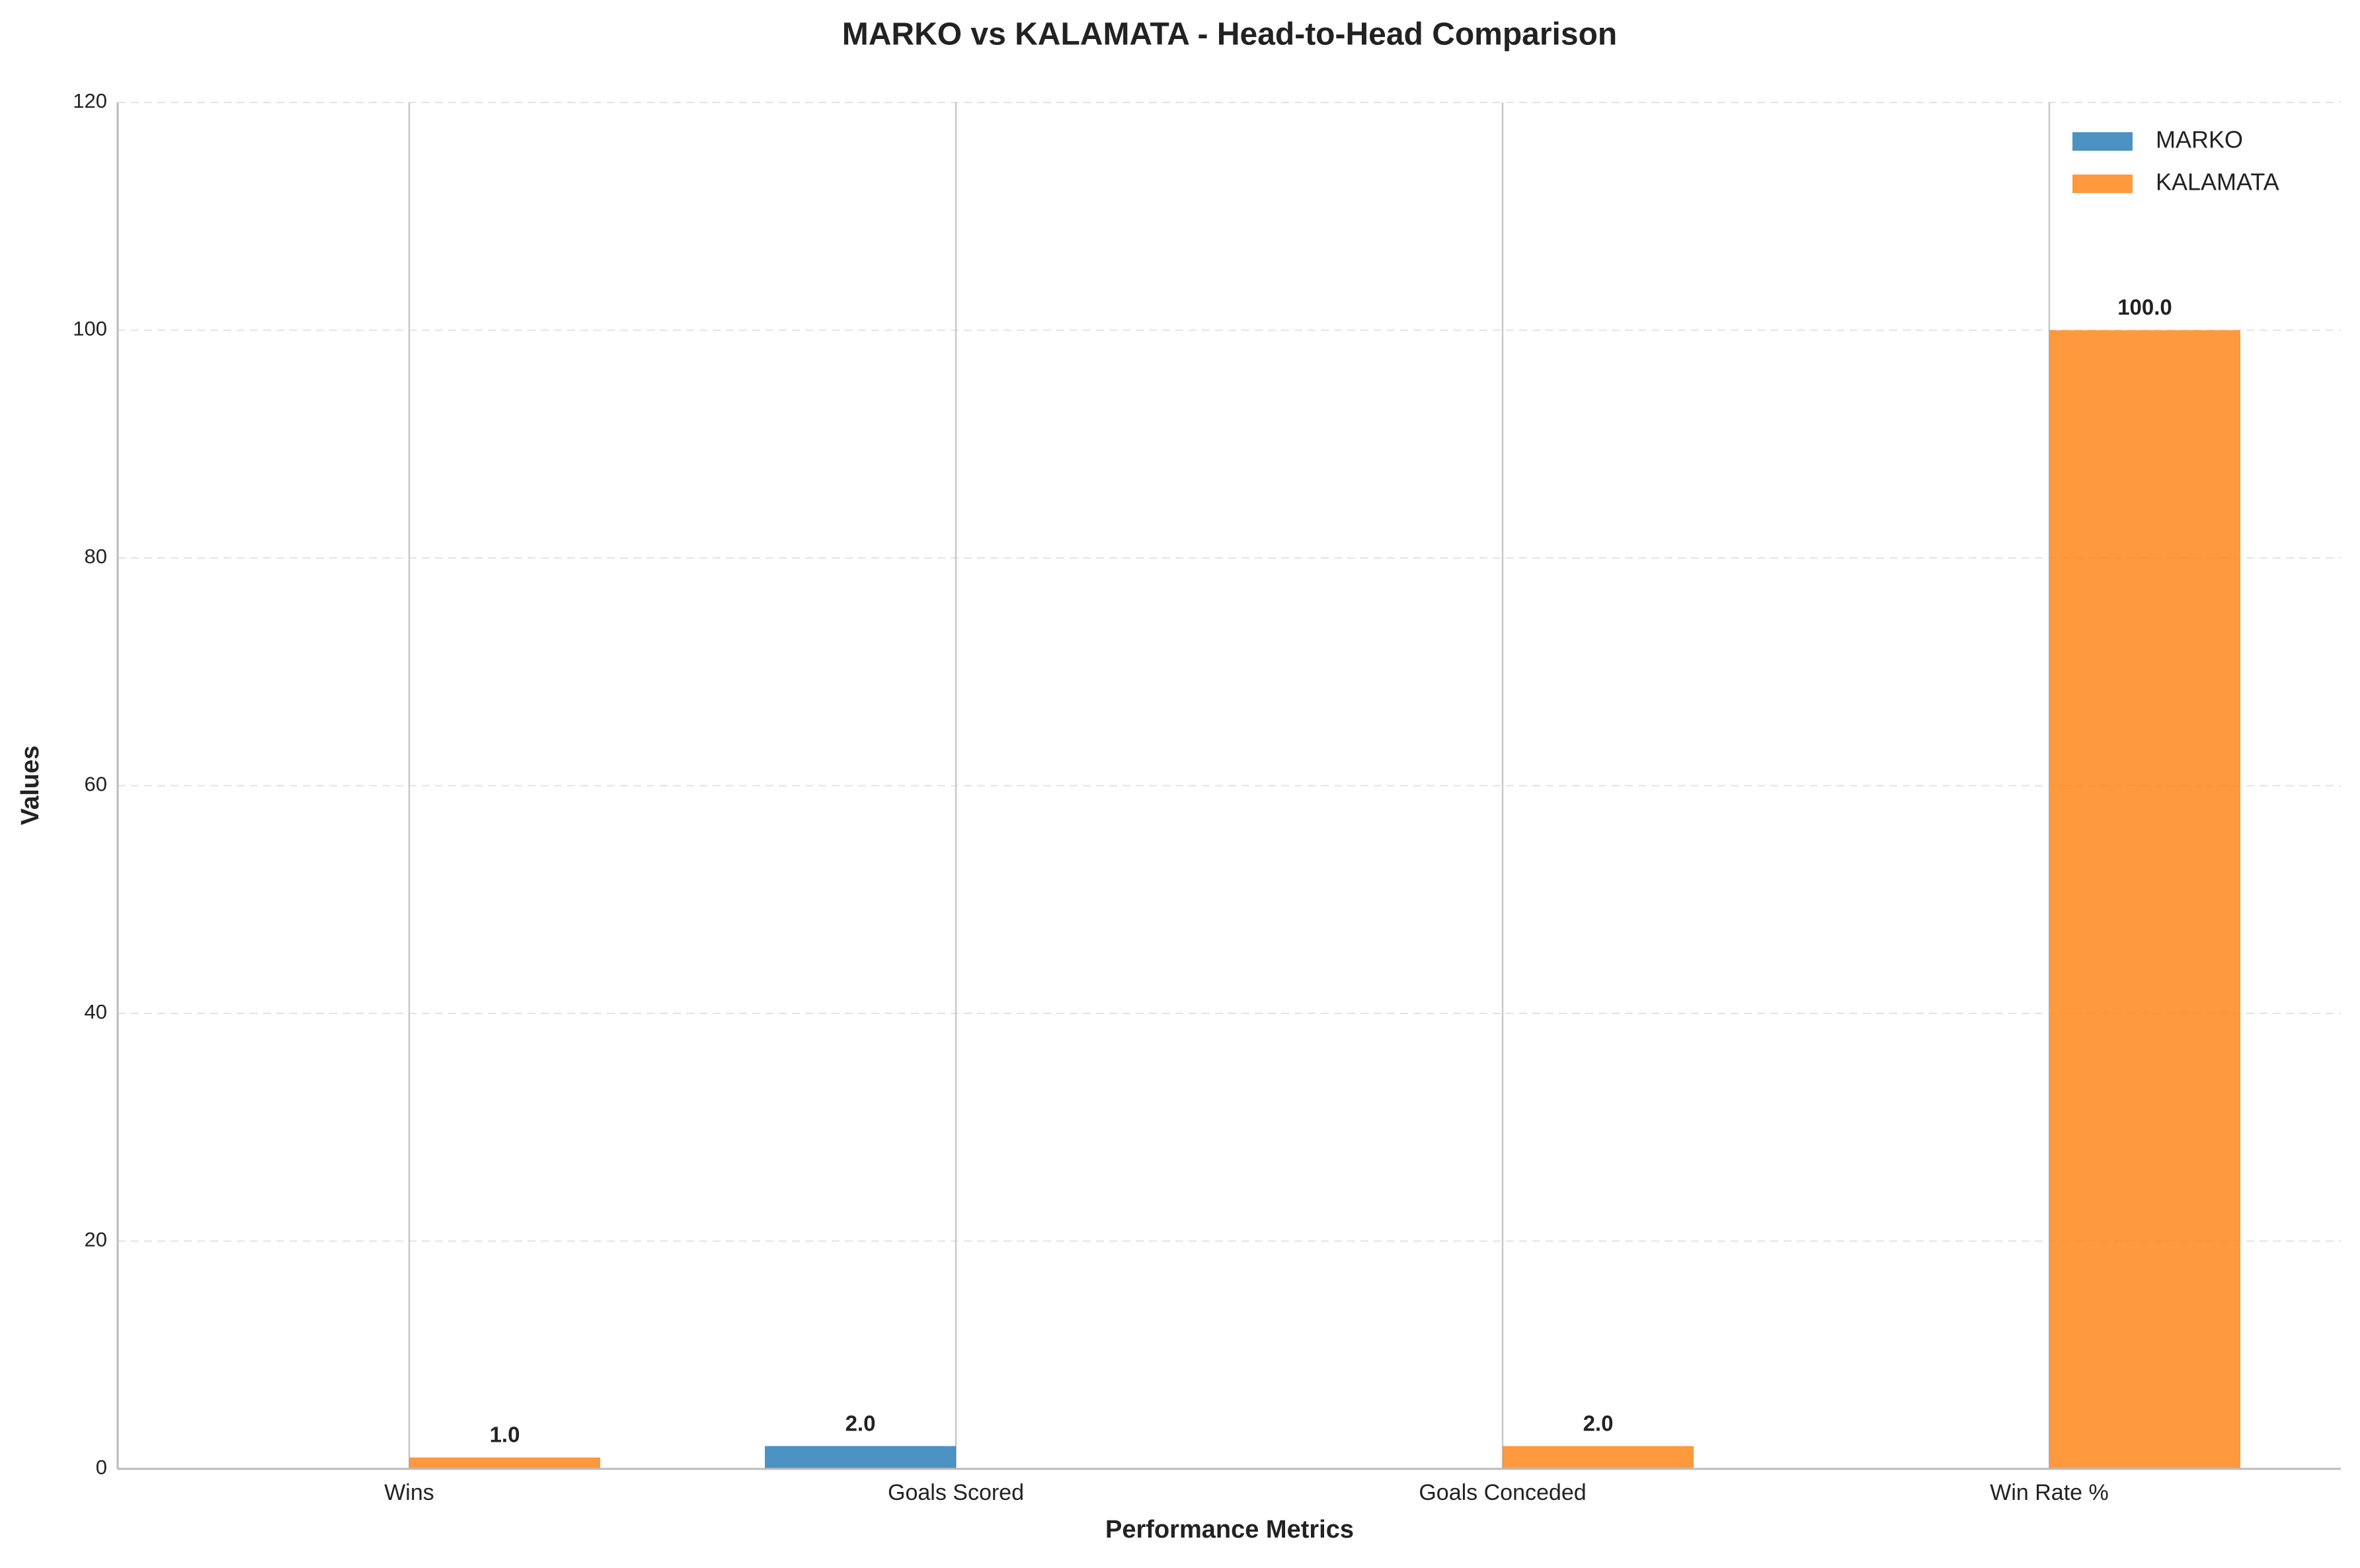 Image resolution: width=2360 pixels, height=1568 pixels. I want to click on x-tick-label: Wins, so click(409, 1492).